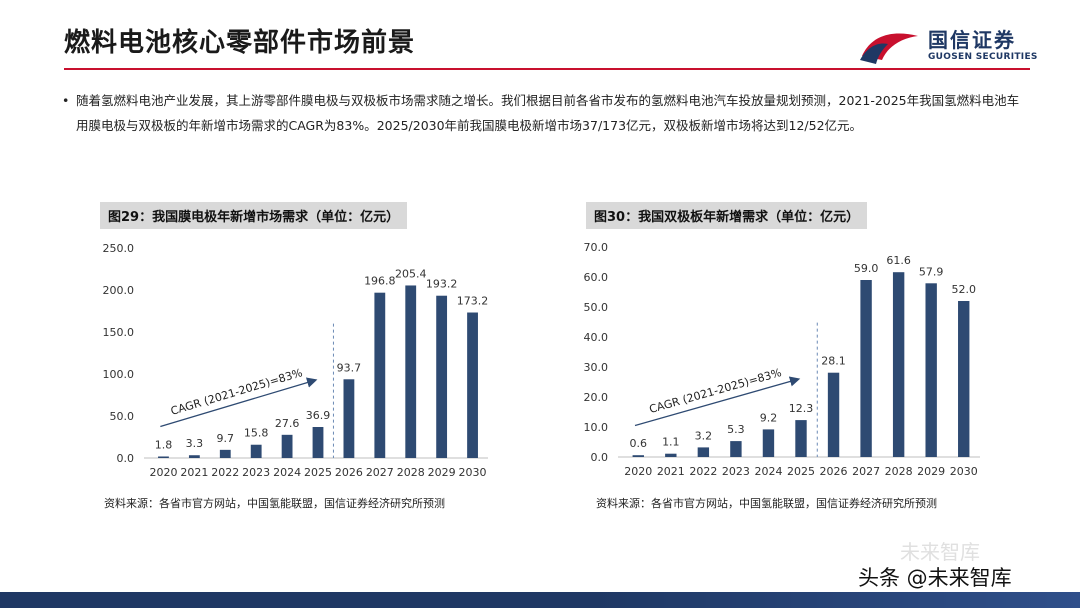 This screenshot has height=608, width=1080. I want to click on chart2-title: 图30：我国双极板年新增需求（单位：亿元）, so click(727, 215).